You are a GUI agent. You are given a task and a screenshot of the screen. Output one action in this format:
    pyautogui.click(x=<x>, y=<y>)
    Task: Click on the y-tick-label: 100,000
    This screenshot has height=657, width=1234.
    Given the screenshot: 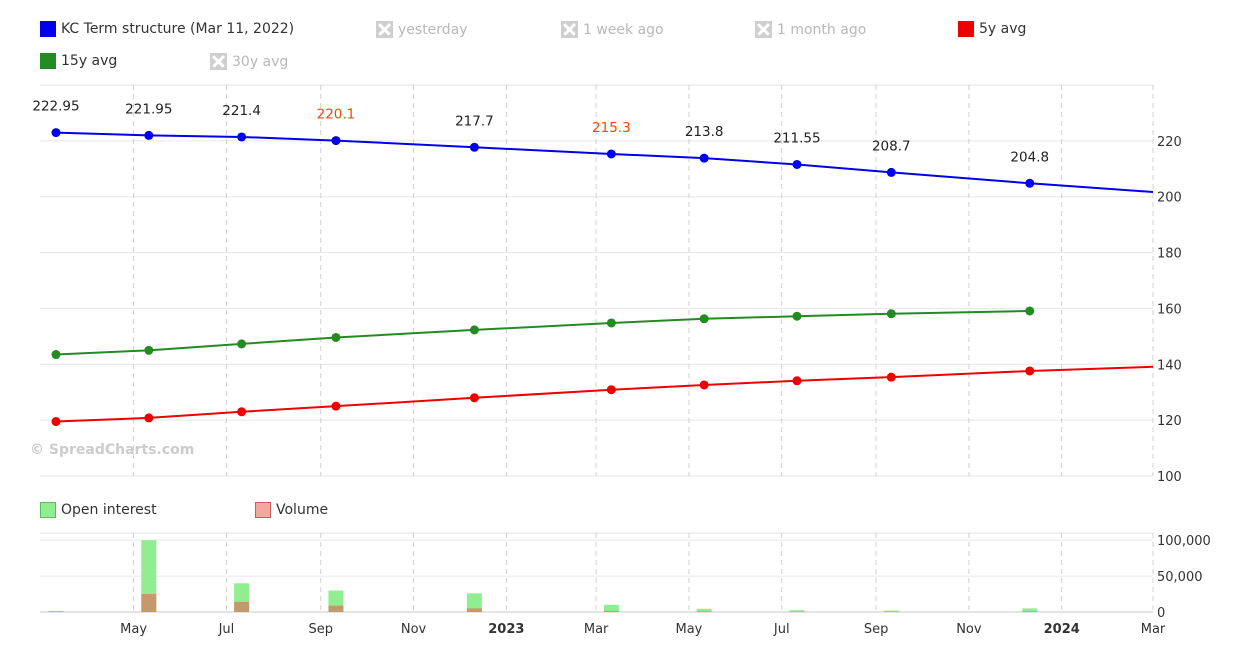 What is the action you would take?
    pyautogui.click(x=1184, y=541)
    